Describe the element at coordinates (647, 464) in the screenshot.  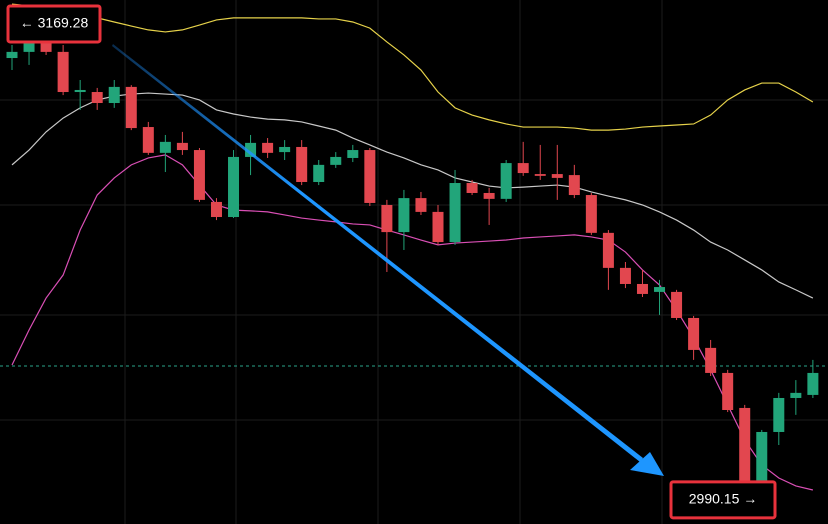
I see `arrow-head` at that location.